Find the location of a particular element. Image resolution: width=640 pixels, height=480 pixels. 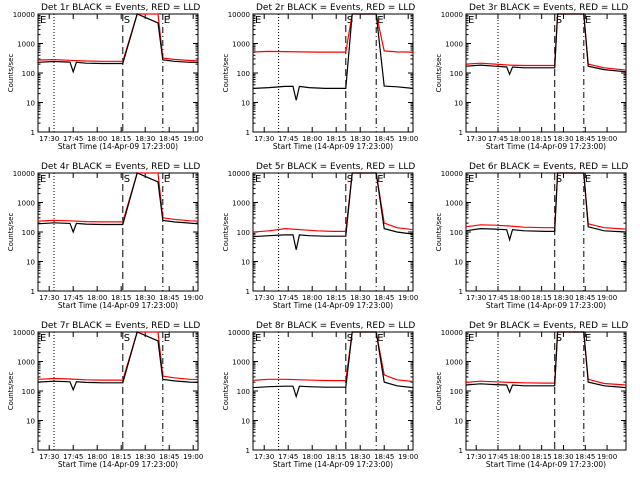

panel-2-xtick-label: 18:45 is located at coordinates (384, 139).